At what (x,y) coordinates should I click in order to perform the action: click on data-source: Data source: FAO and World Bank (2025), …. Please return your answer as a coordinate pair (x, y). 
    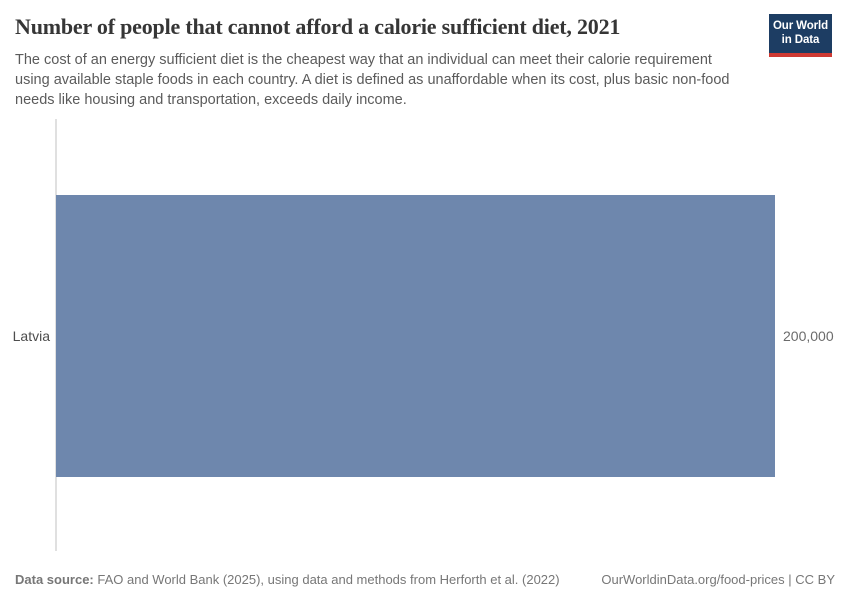
    Looking at the image, I should click on (287, 579).